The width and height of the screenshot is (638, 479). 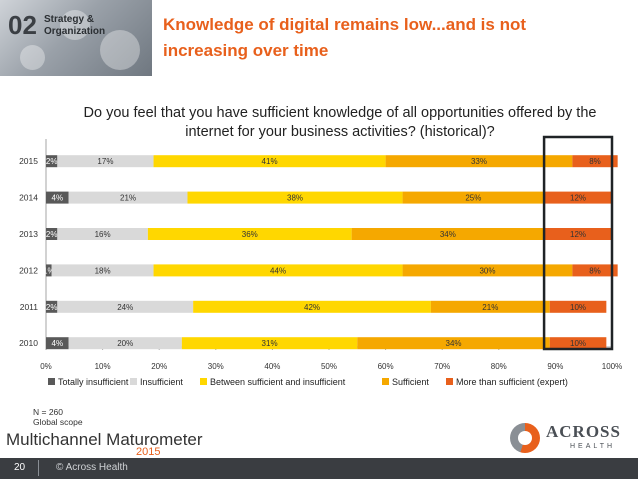 I want to click on logo-subtext: HEALTH, so click(x=593, y=446).